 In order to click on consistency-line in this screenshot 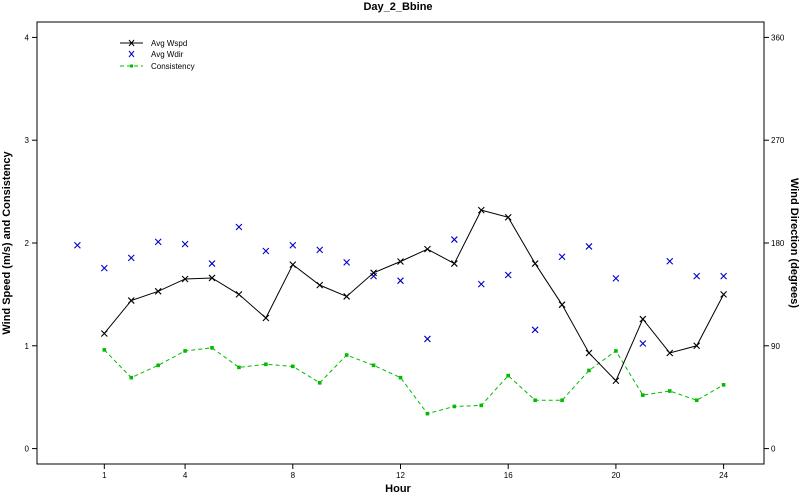, I will do `click(413, 381)`.